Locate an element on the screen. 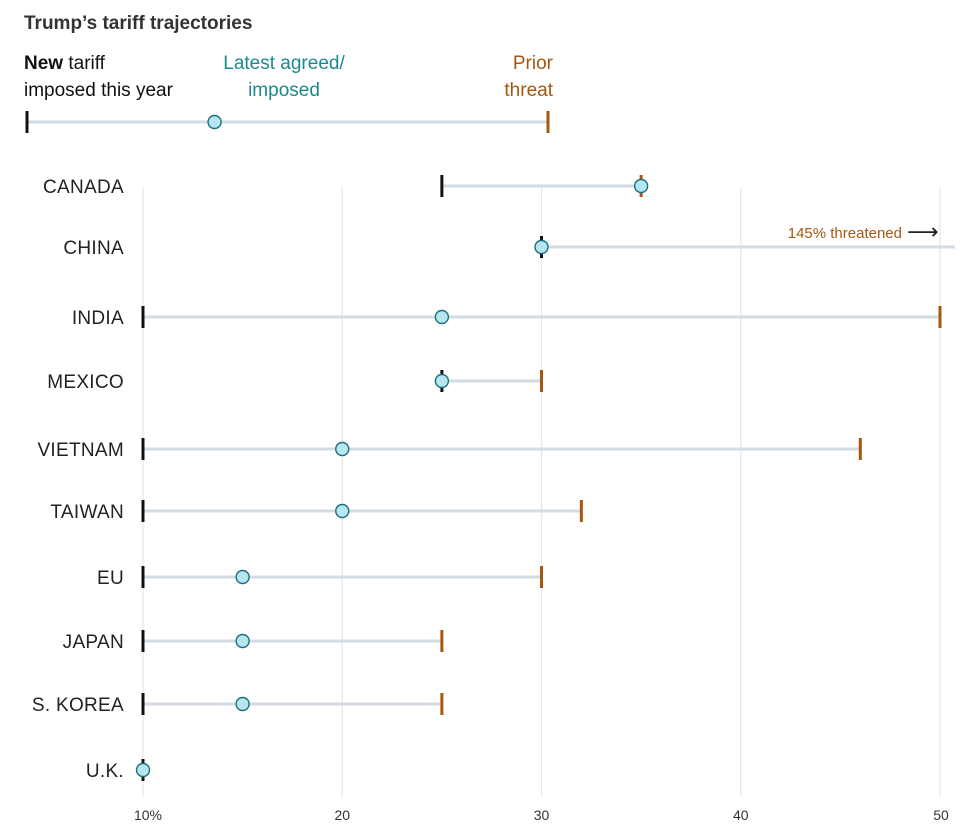 The image size is (977, 837). arrow-right-icon: ⟶ is located at coordinates (923, 231).